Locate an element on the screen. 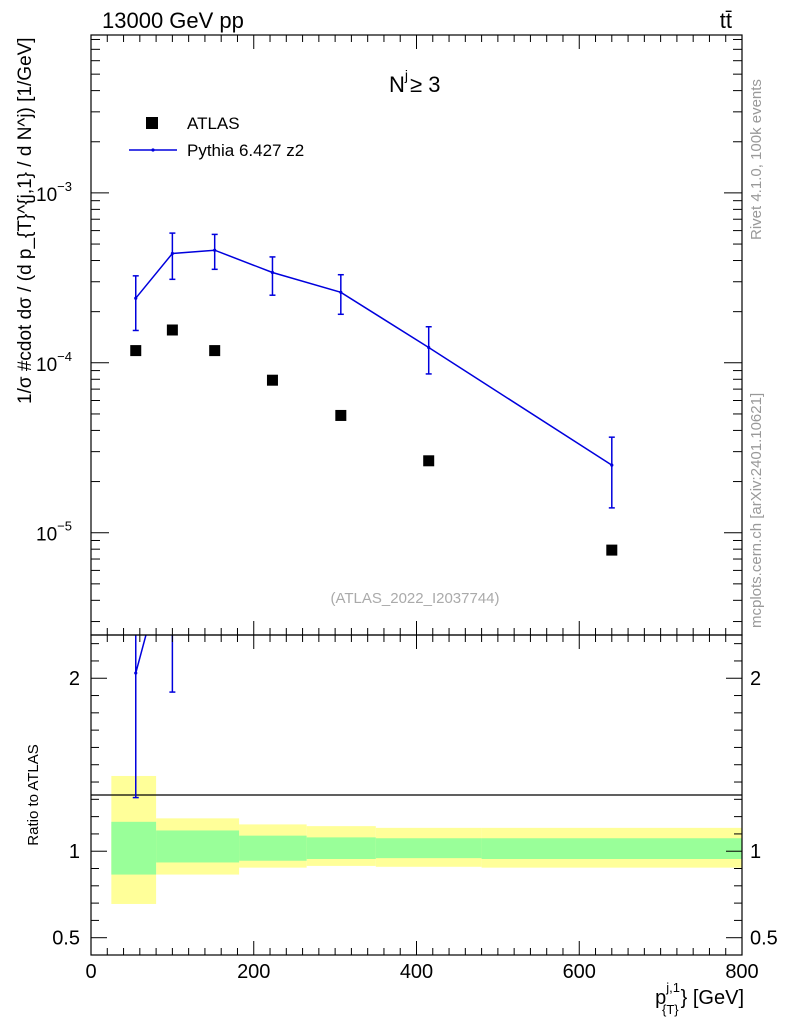 The width and height of the screenshot is (786, 1024). ratio-bands-layer is located at coordinates (426, 839).